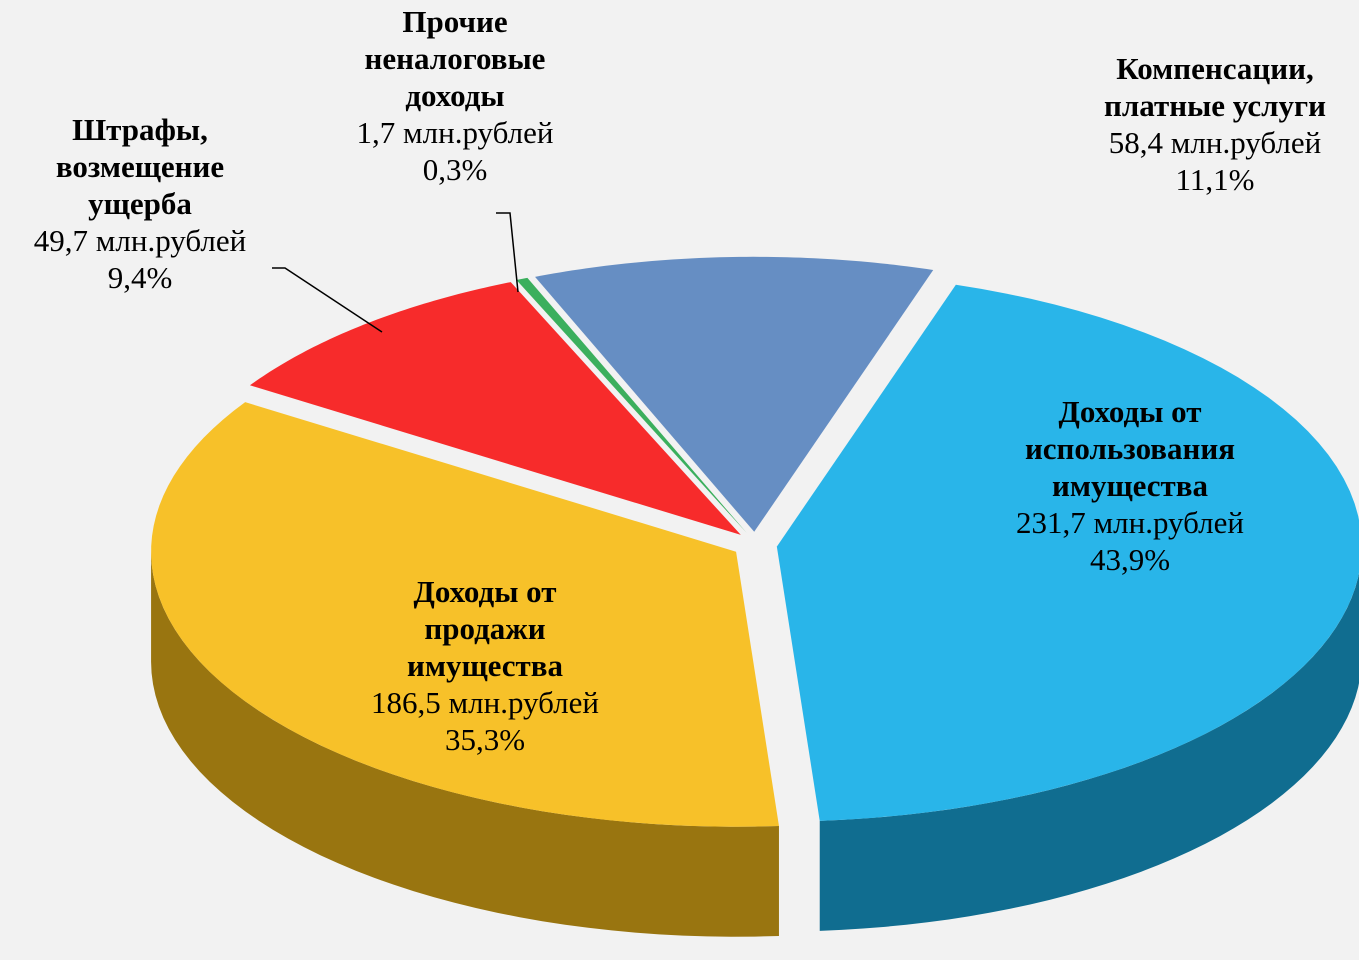  Describe the element at coordinates (485, 702) in the screenshot. I see `value-label: 186,5 млн.рублей` at that location.